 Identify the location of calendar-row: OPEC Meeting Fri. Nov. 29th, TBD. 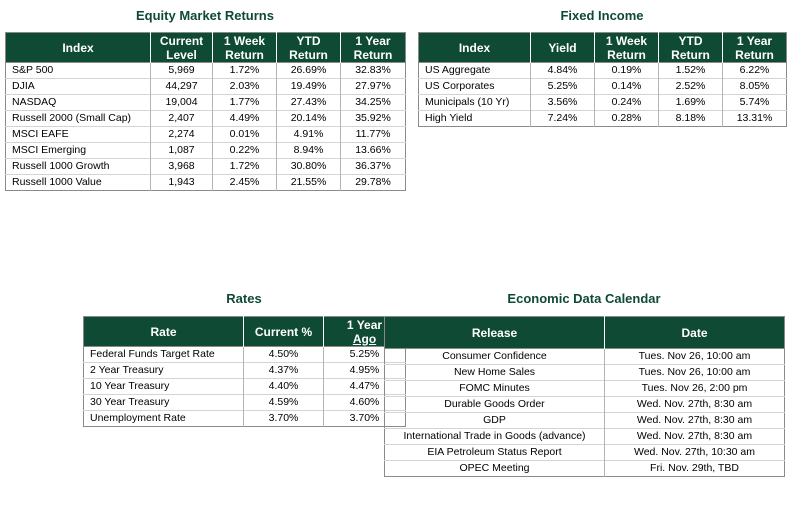
(584, 468).